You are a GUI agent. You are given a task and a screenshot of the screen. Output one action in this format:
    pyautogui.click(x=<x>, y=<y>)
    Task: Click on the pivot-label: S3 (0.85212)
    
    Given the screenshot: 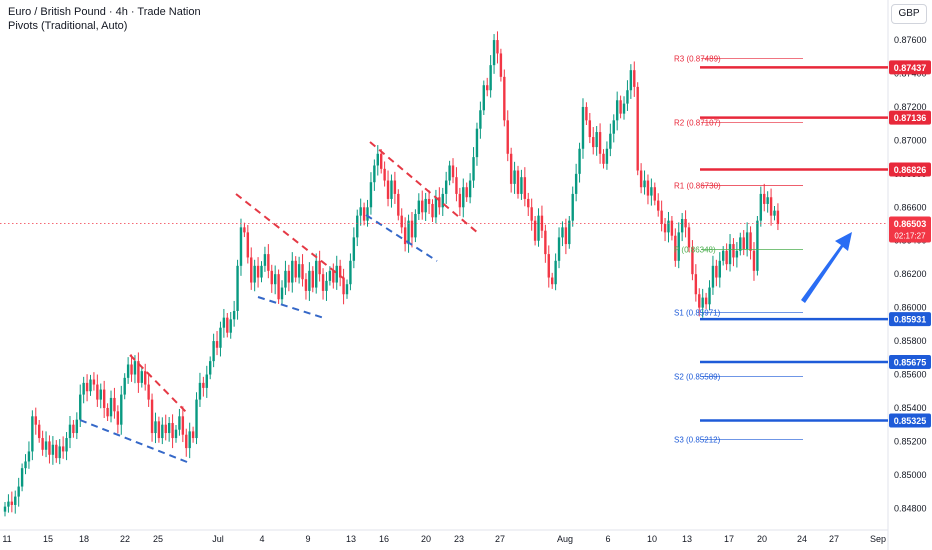 What is the action you would take?
    pyautogui.click(x=697, y=439)
    